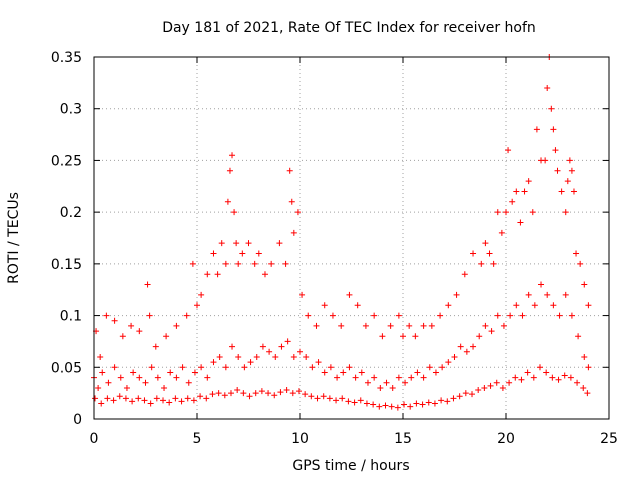 Image resolution: width=640 pixels, height=480 pixels. I want to click on y-tick-label: 0.15, so click(66, 265).